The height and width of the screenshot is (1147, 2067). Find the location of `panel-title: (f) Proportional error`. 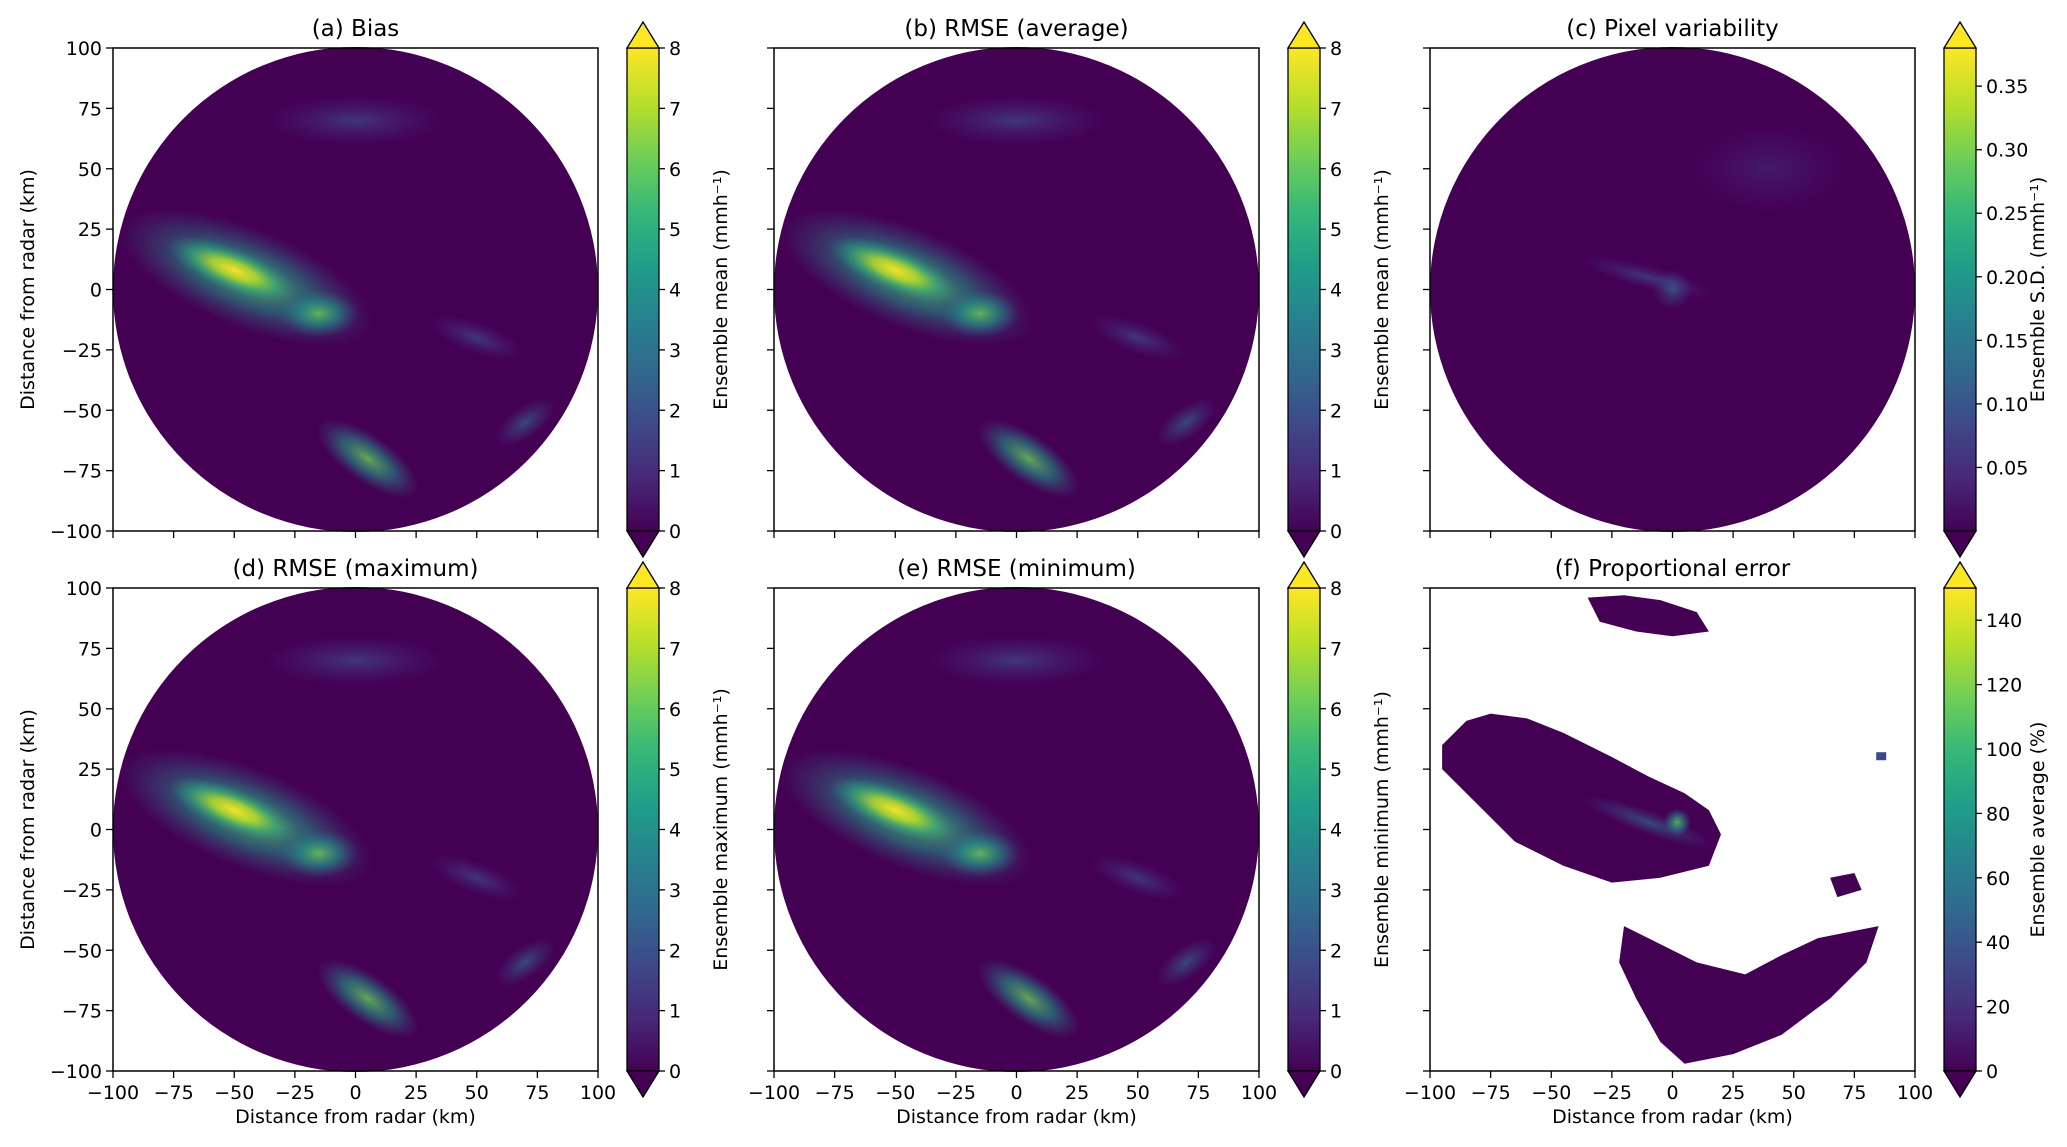

panel-title: (f) Proportional error is located at coordinates (1673, 569).